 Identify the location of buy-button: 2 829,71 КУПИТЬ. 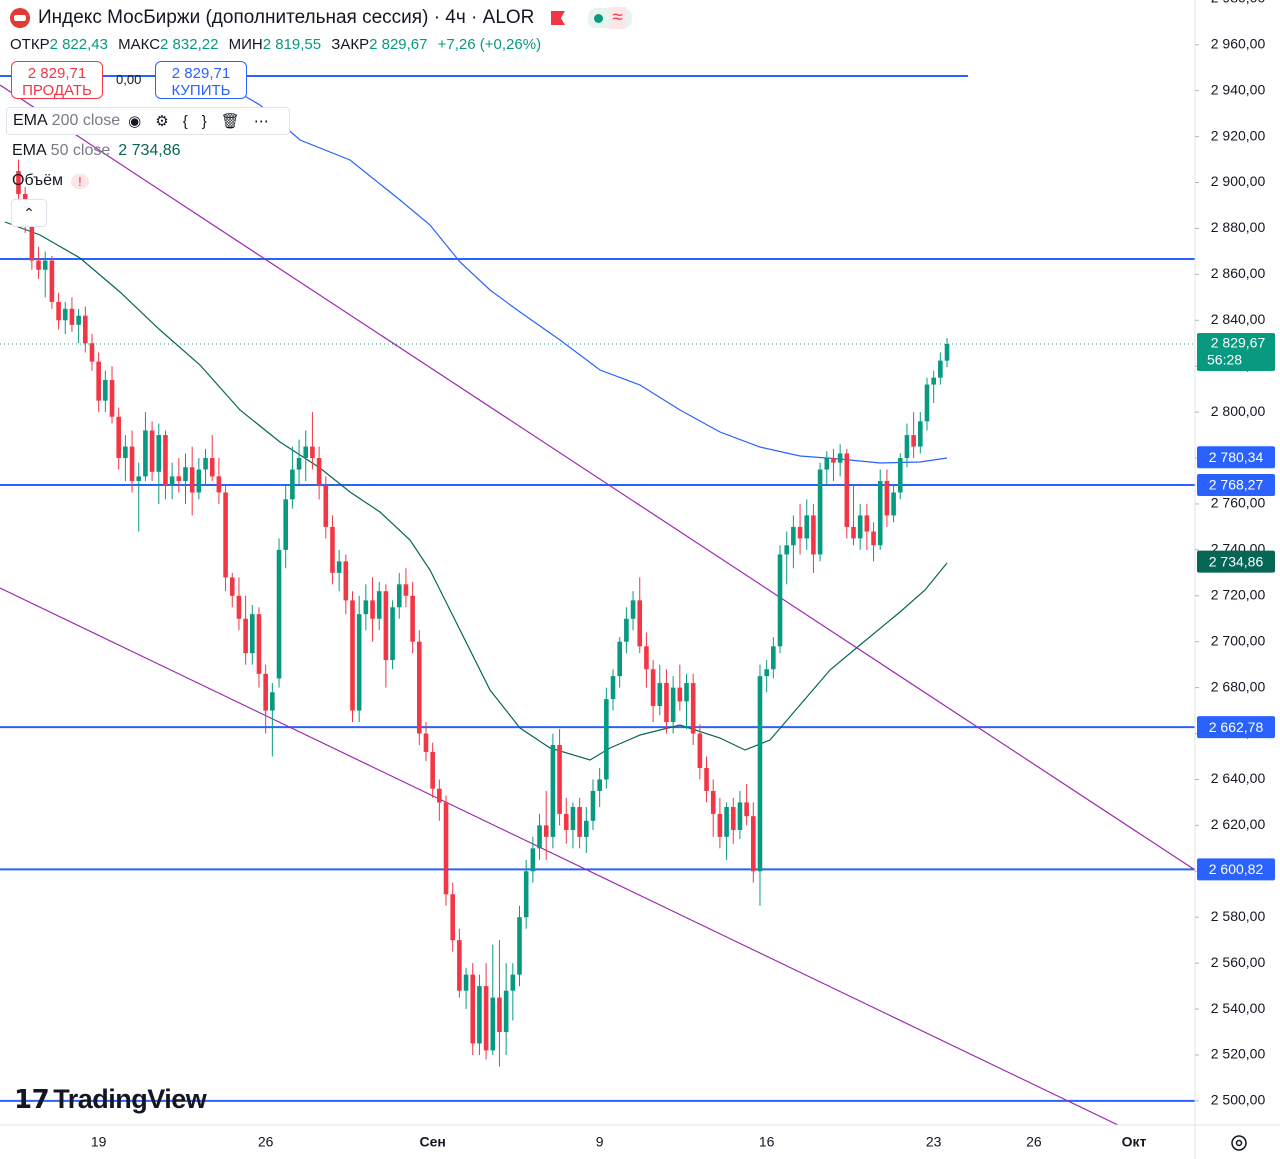
(201, 80).